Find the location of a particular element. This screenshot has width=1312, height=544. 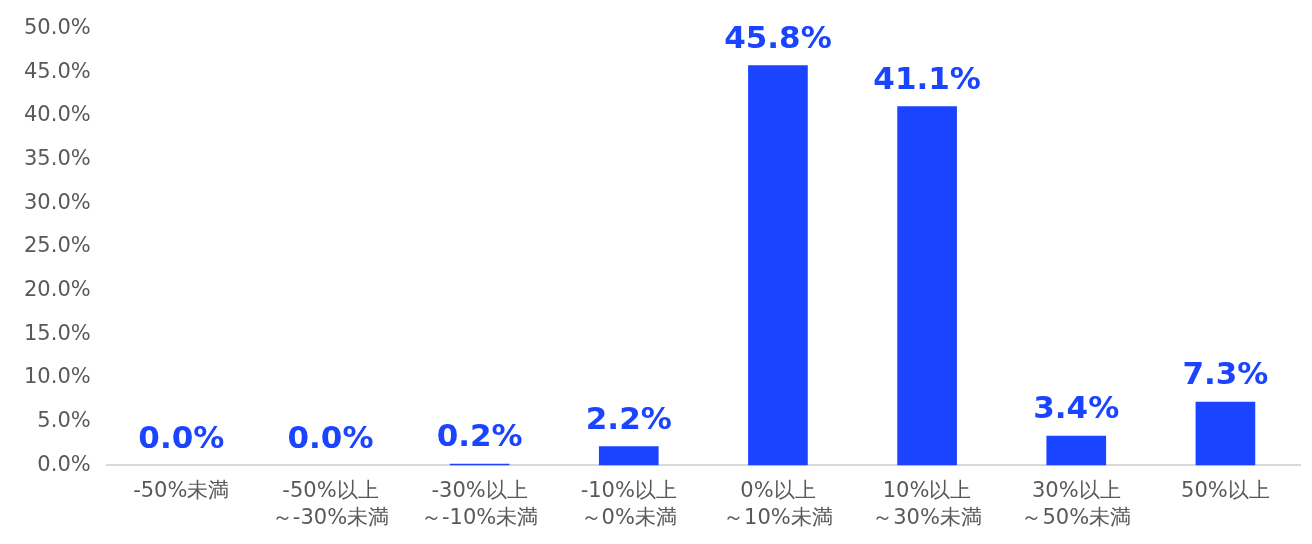

x-tick-label: 50%以上 is located at coordinates (1225, 489).